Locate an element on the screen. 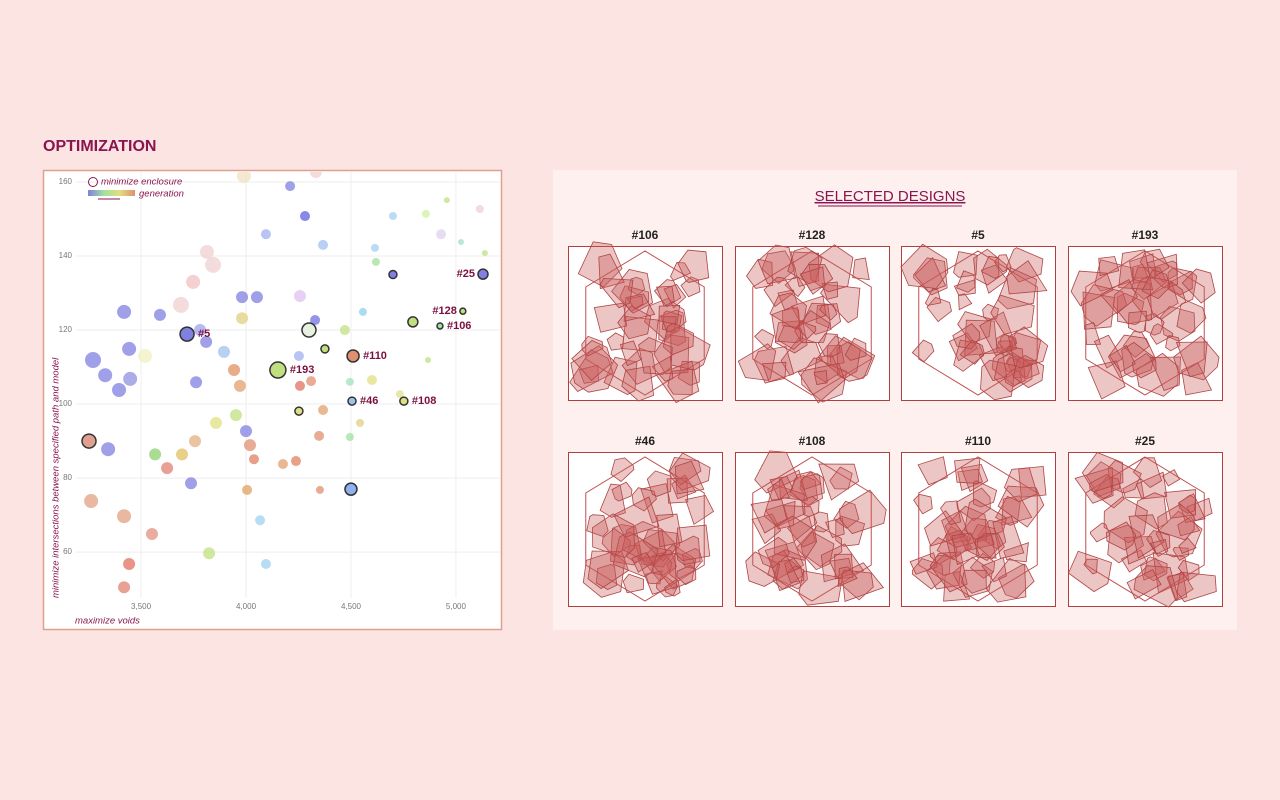  y-tick-label: 80 is located at coordinates (67, 477).